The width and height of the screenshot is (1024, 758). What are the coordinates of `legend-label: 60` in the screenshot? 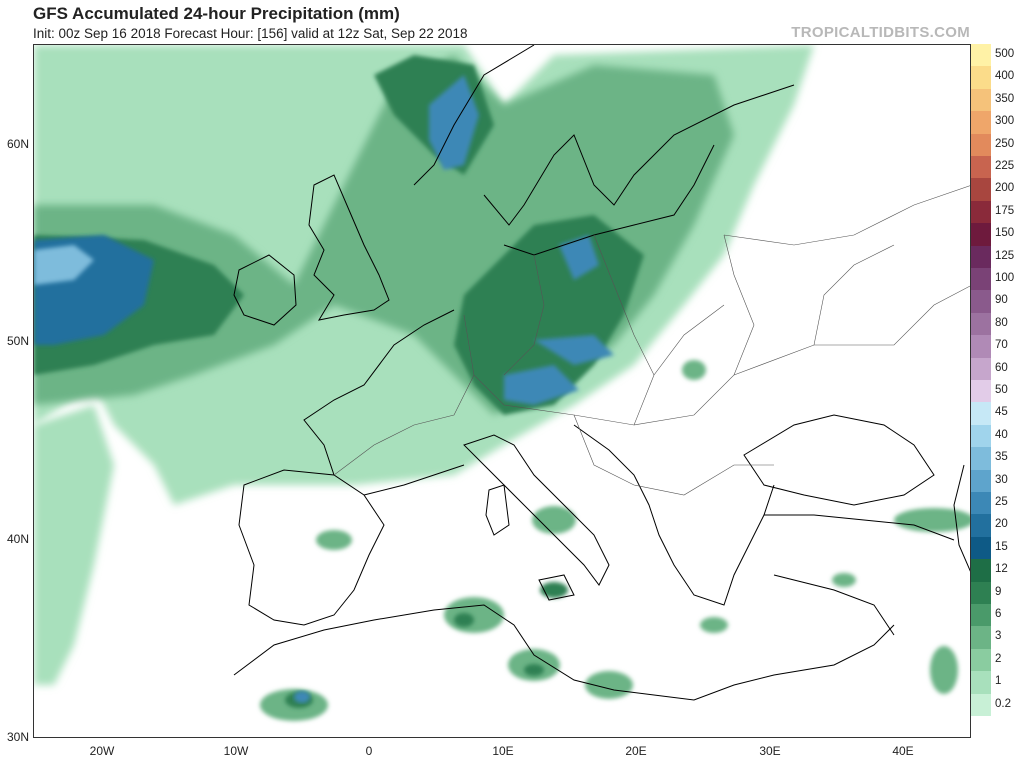 It's located at (1001, 367).